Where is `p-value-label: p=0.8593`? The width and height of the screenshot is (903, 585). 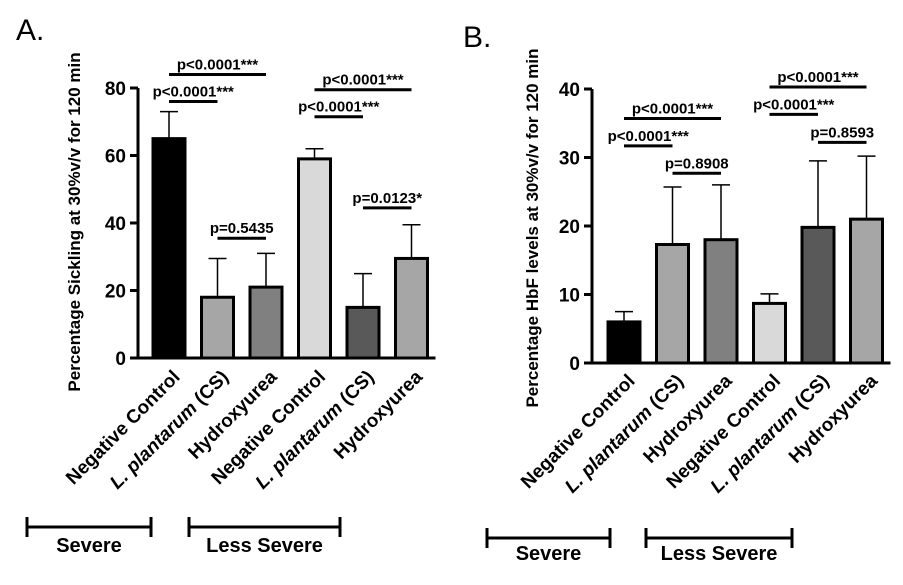 p-value-label: p=0.8593 is located at coordinates (842, 132).